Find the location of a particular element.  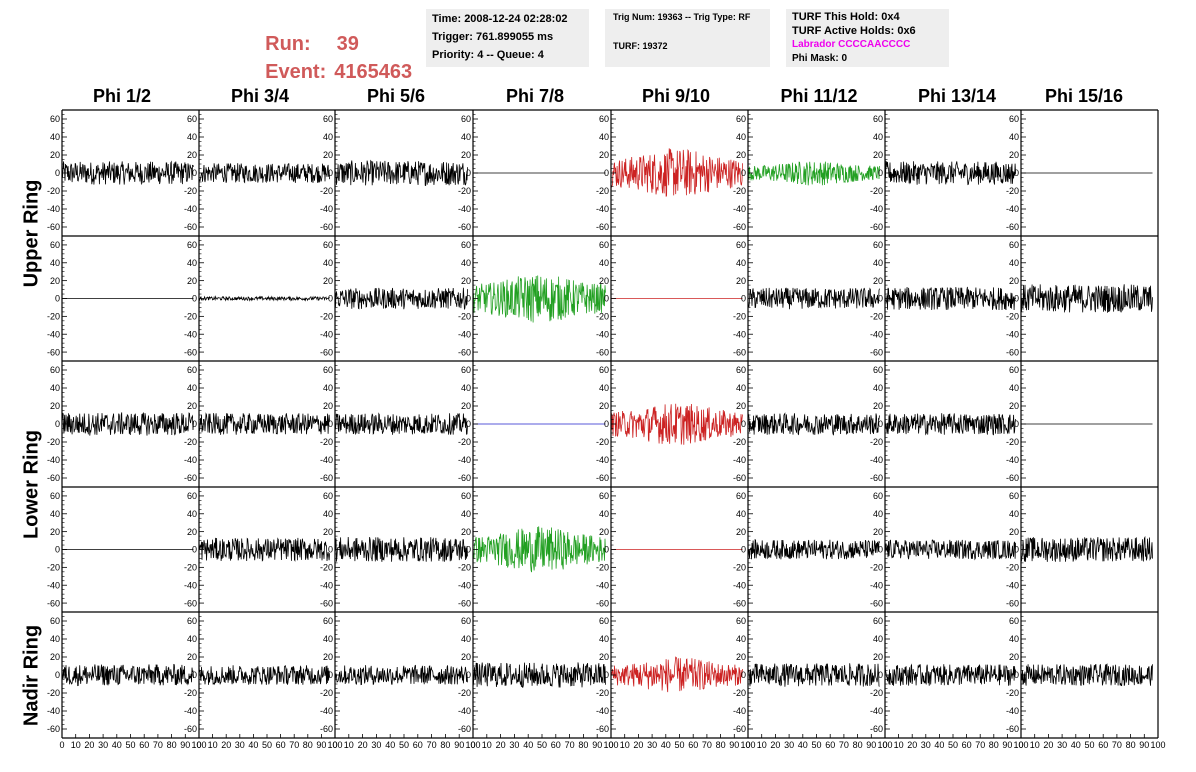

waveform-trace-r0-c0 is located at coordinates (127, 172).